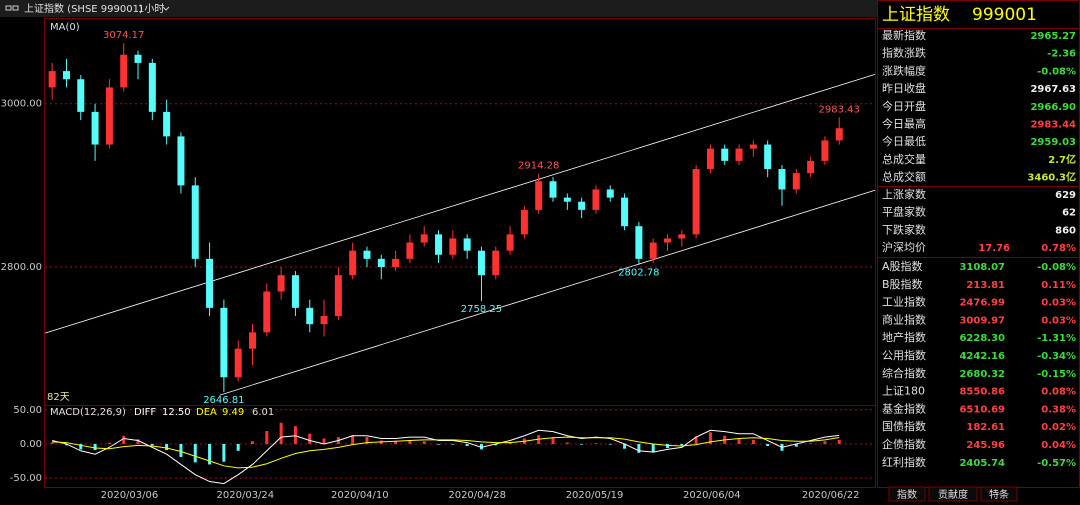  Describe the element at coordinates (982, 320) in the screenshot. I see `index-value: 3009.97` at that location.